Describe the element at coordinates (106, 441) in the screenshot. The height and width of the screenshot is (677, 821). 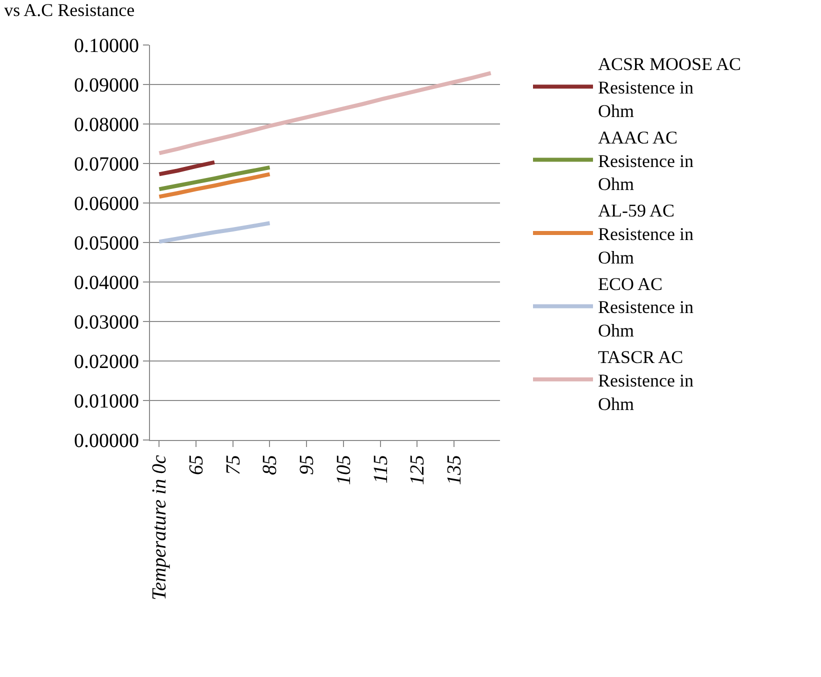
I see `y-tick-label: 0.00000` at that location.